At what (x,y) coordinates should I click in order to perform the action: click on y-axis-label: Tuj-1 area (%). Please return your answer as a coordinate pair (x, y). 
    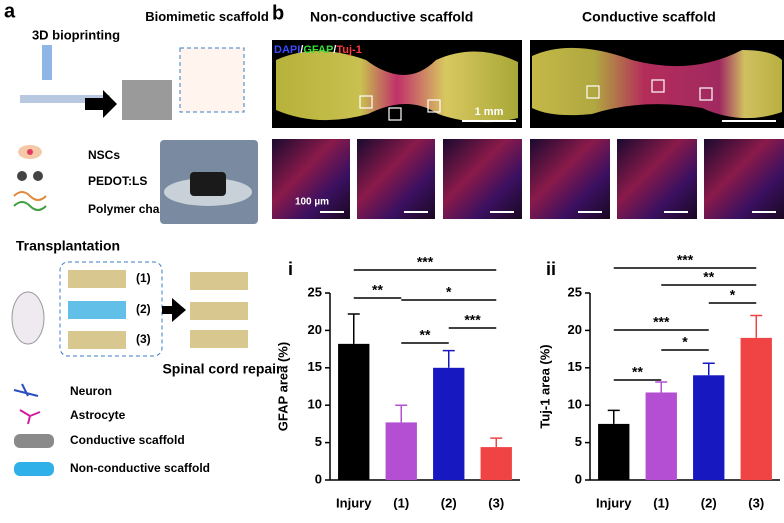
    Looking at the image, I should click on (544, 386).